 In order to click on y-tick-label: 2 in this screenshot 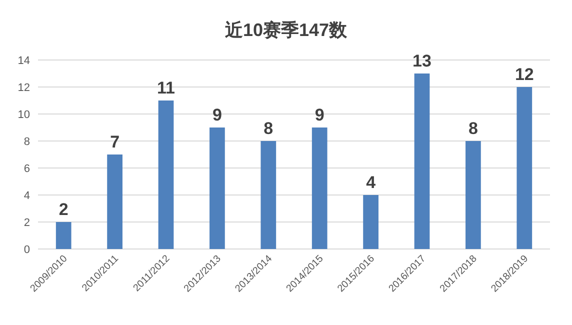, I will do `click(27, 223)`.